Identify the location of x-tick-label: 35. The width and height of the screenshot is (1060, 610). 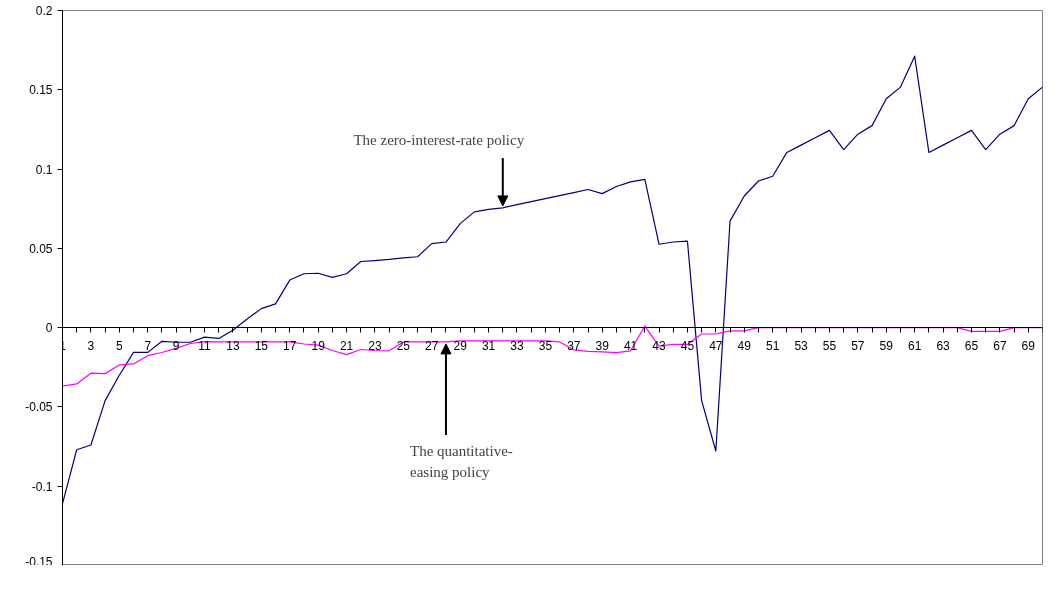
(545, 345).